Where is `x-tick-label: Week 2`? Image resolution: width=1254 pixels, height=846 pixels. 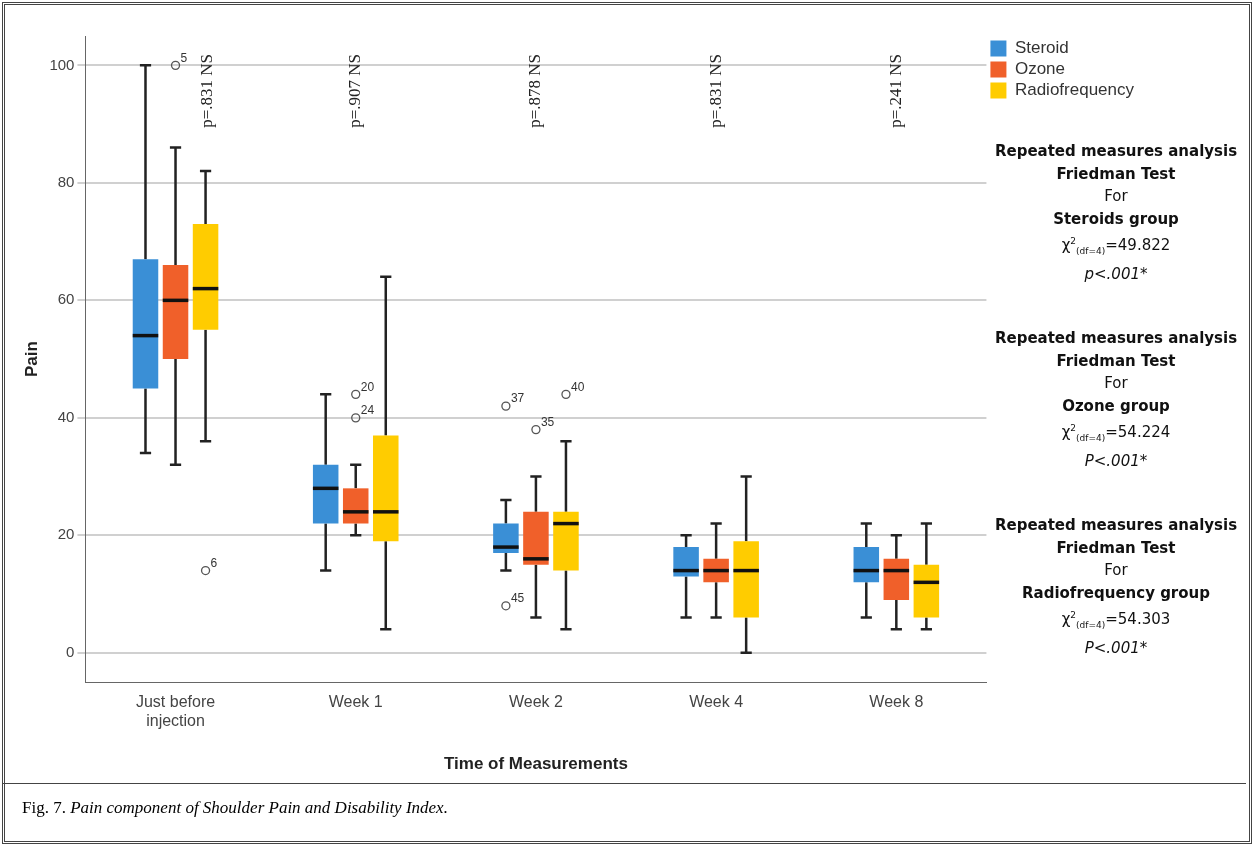
x-tick-label: Week 2 is located at coordinates (535, 702).